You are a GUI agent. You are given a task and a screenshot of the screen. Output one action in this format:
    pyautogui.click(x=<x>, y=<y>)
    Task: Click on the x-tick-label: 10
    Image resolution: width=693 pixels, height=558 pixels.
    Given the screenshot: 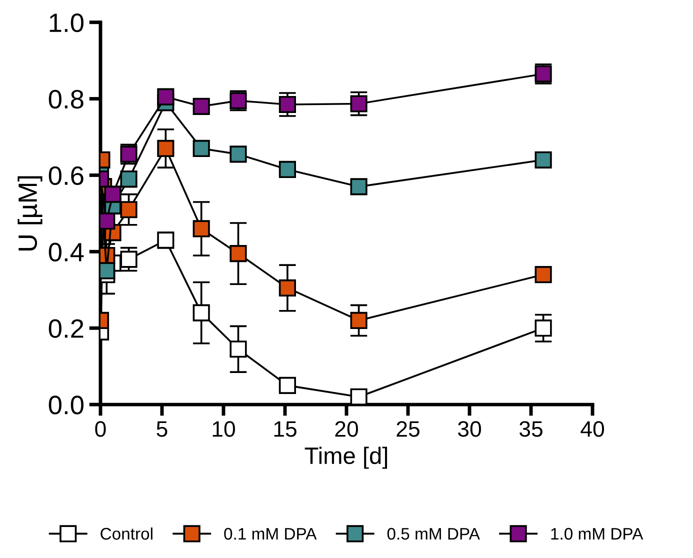 What is the action you would take?
    pyautogui.click(x=223, y=429)
    